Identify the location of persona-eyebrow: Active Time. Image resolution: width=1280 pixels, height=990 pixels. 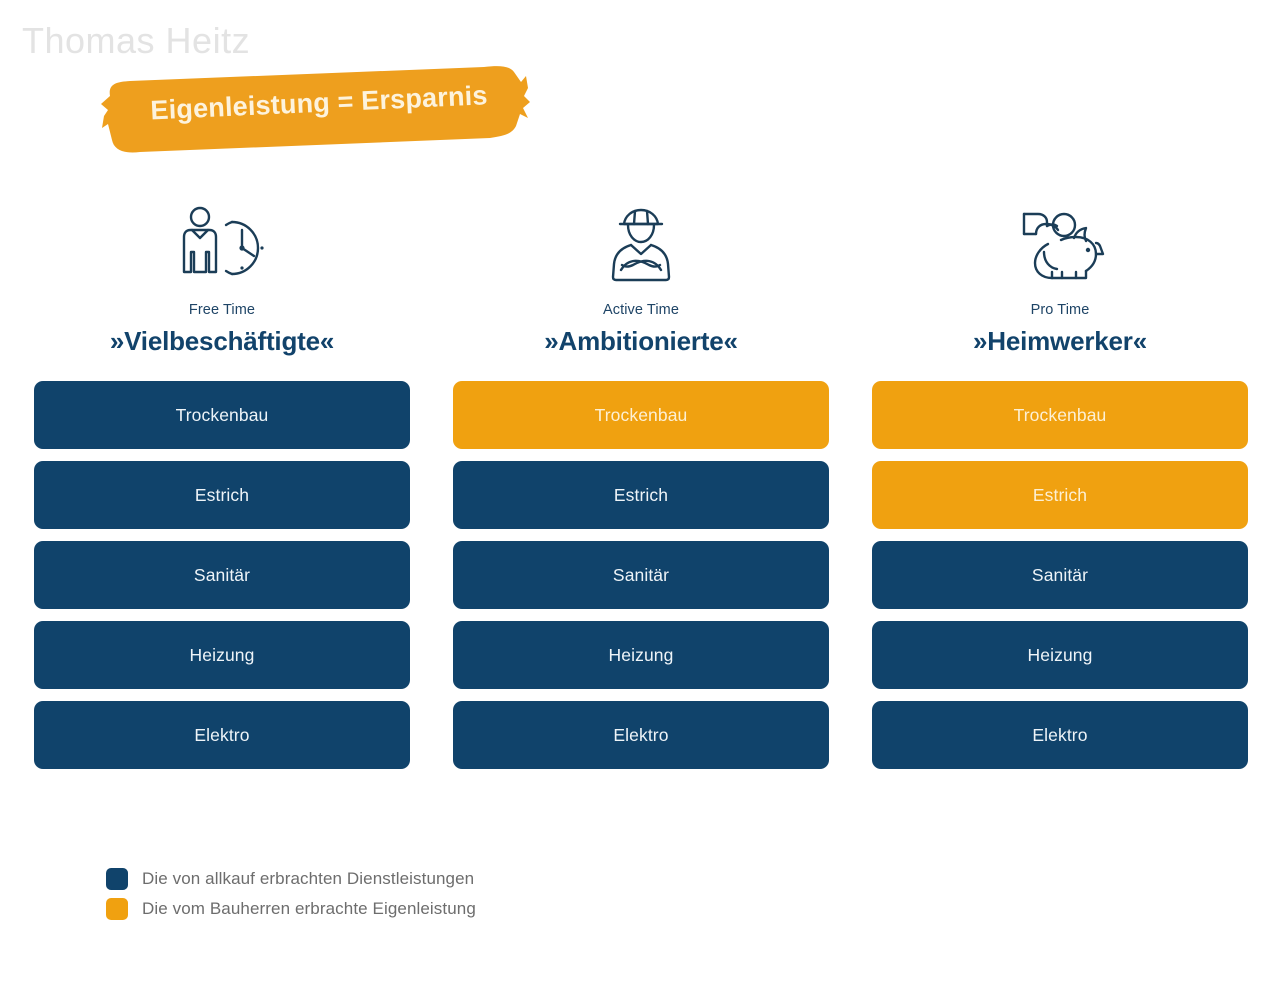
(641, 310).